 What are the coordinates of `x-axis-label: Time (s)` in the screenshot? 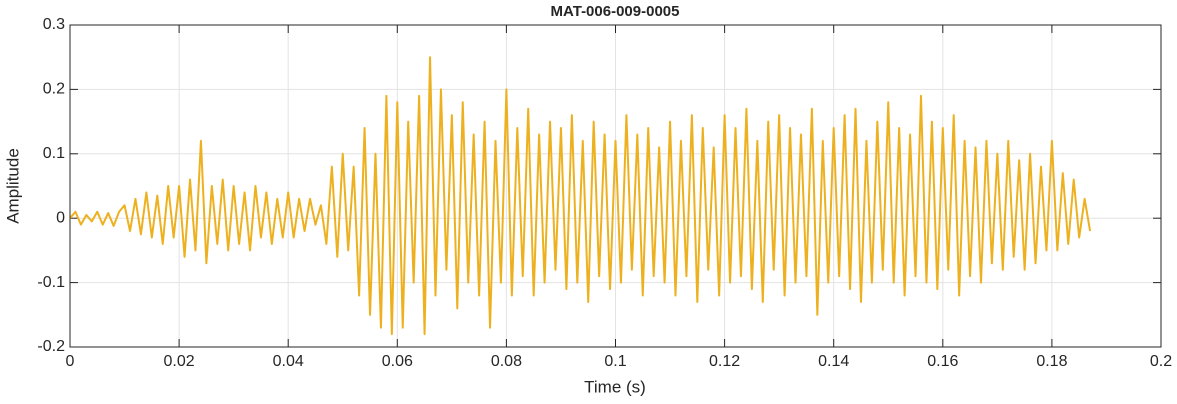 It's located at (615, 386).